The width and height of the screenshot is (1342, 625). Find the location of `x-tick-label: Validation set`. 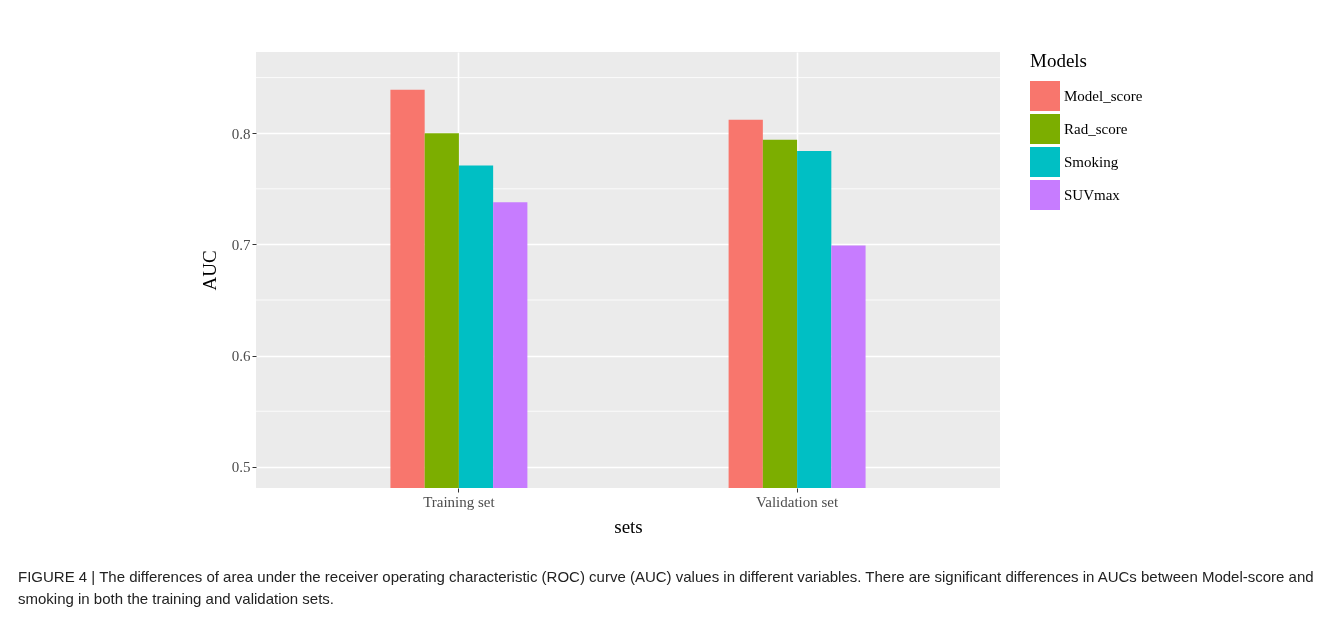

x-tick-label: Validation set is located at coordinates (797, 501).